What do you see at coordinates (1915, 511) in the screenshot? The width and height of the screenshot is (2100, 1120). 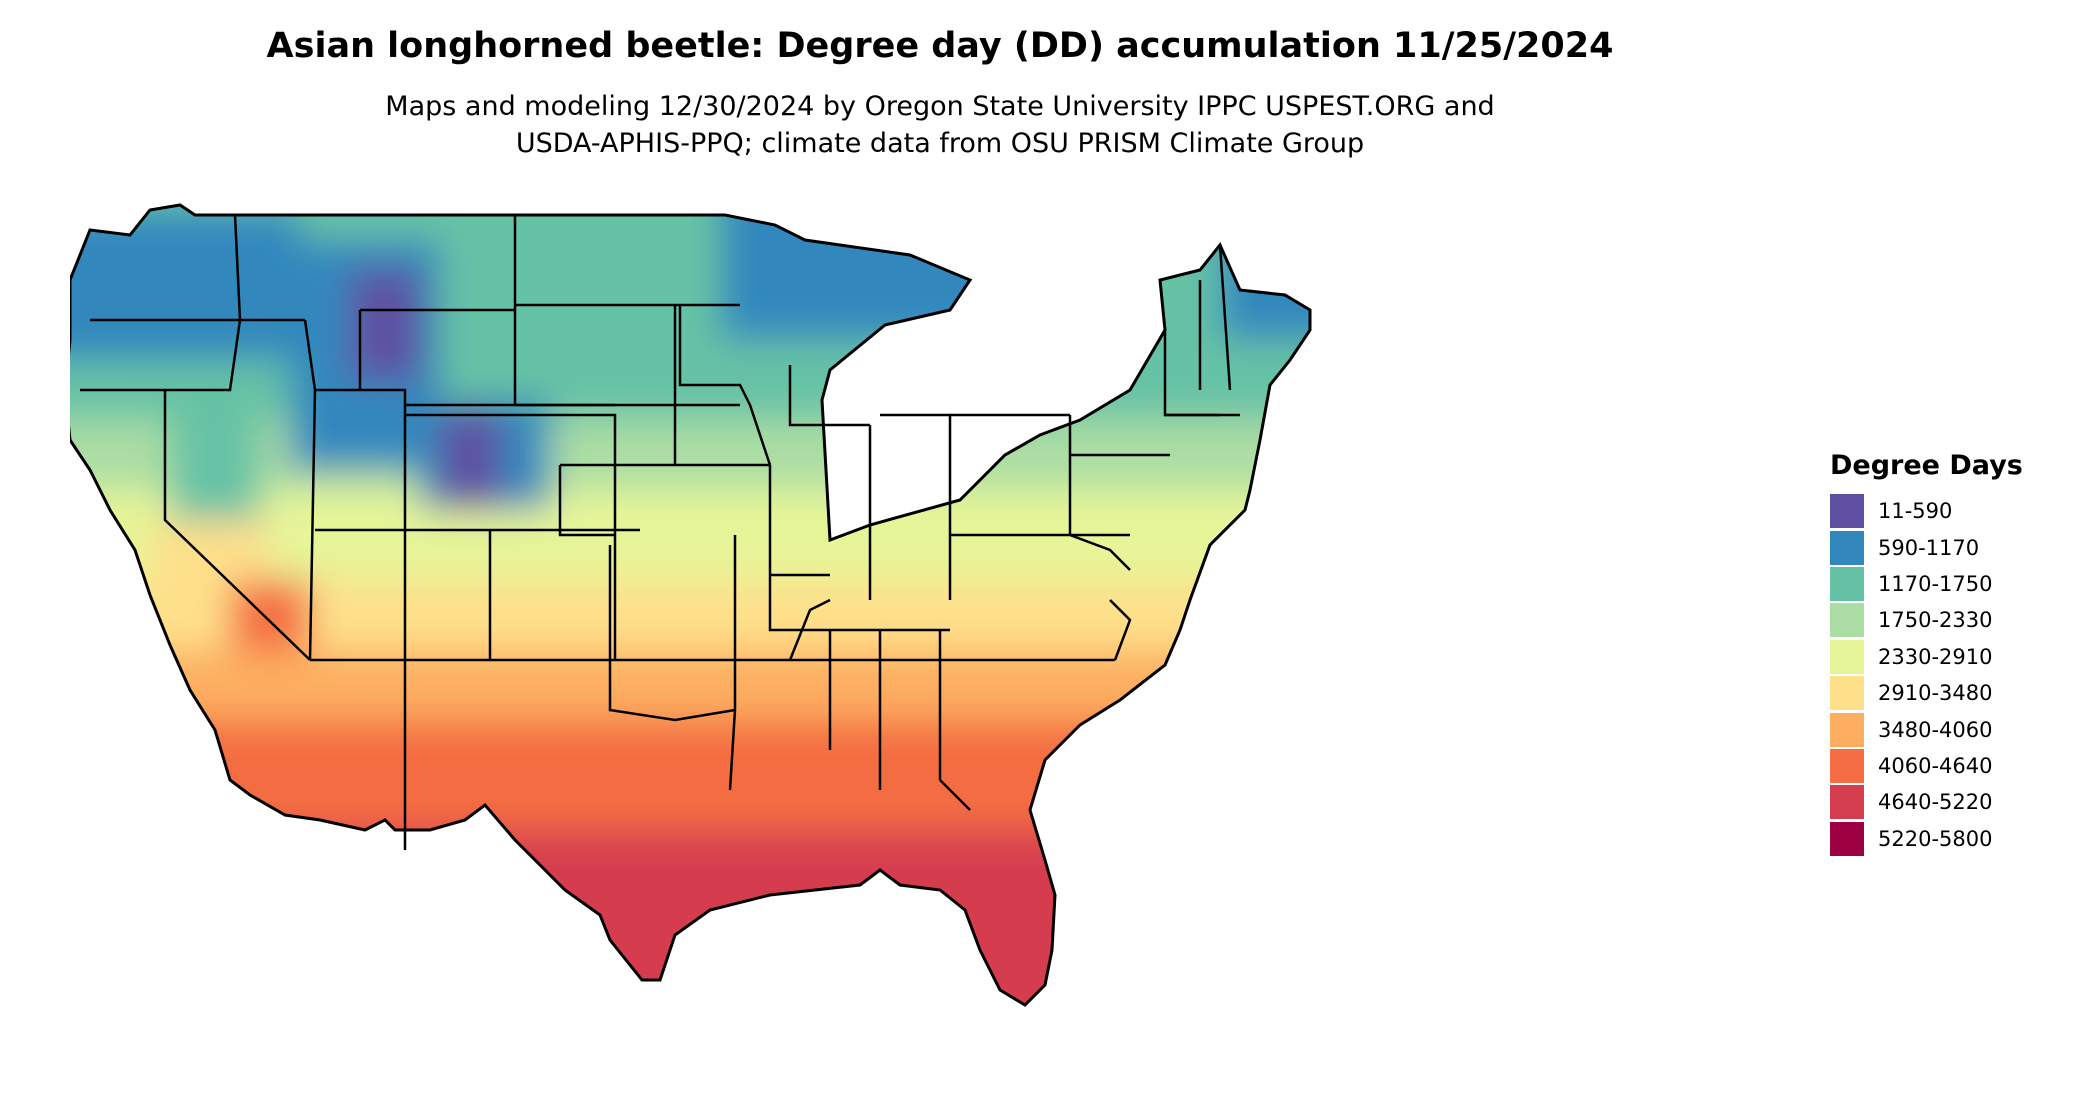 I see `legend-label: 11-590` at bounding box center [1915, 511].